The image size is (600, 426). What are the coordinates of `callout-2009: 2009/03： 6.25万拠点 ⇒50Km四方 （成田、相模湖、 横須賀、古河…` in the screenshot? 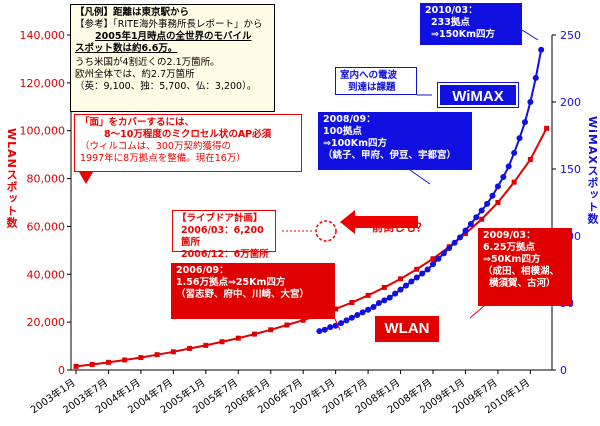 It's located at (525, 267).